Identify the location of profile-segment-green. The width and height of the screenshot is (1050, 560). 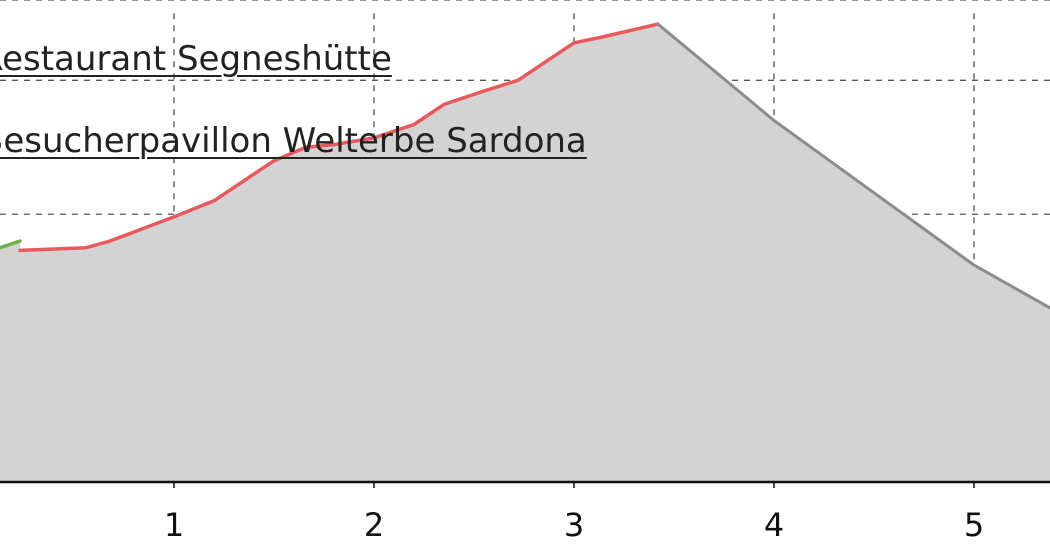
(11, 244).